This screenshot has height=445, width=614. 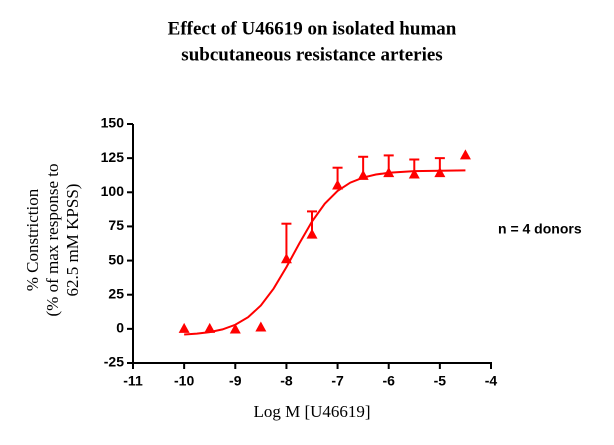 I want to click on x-tick-label: -11, so click(x=133, y=381).